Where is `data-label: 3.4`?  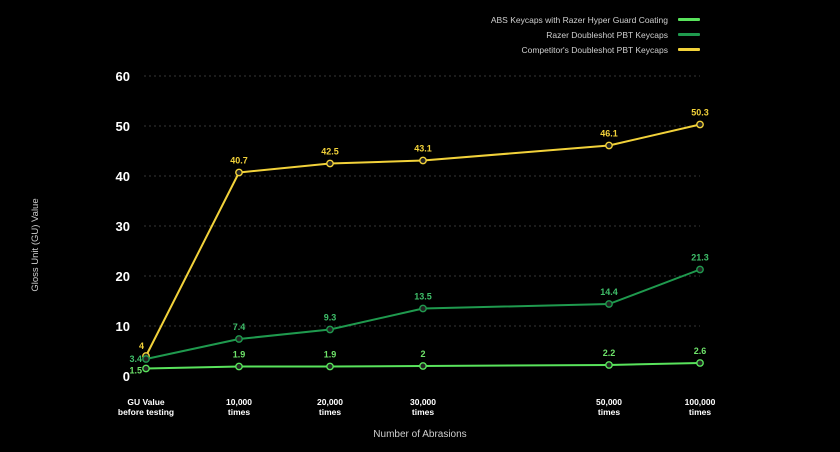
data-label: 3.4 is located at coordinates (135, 359).